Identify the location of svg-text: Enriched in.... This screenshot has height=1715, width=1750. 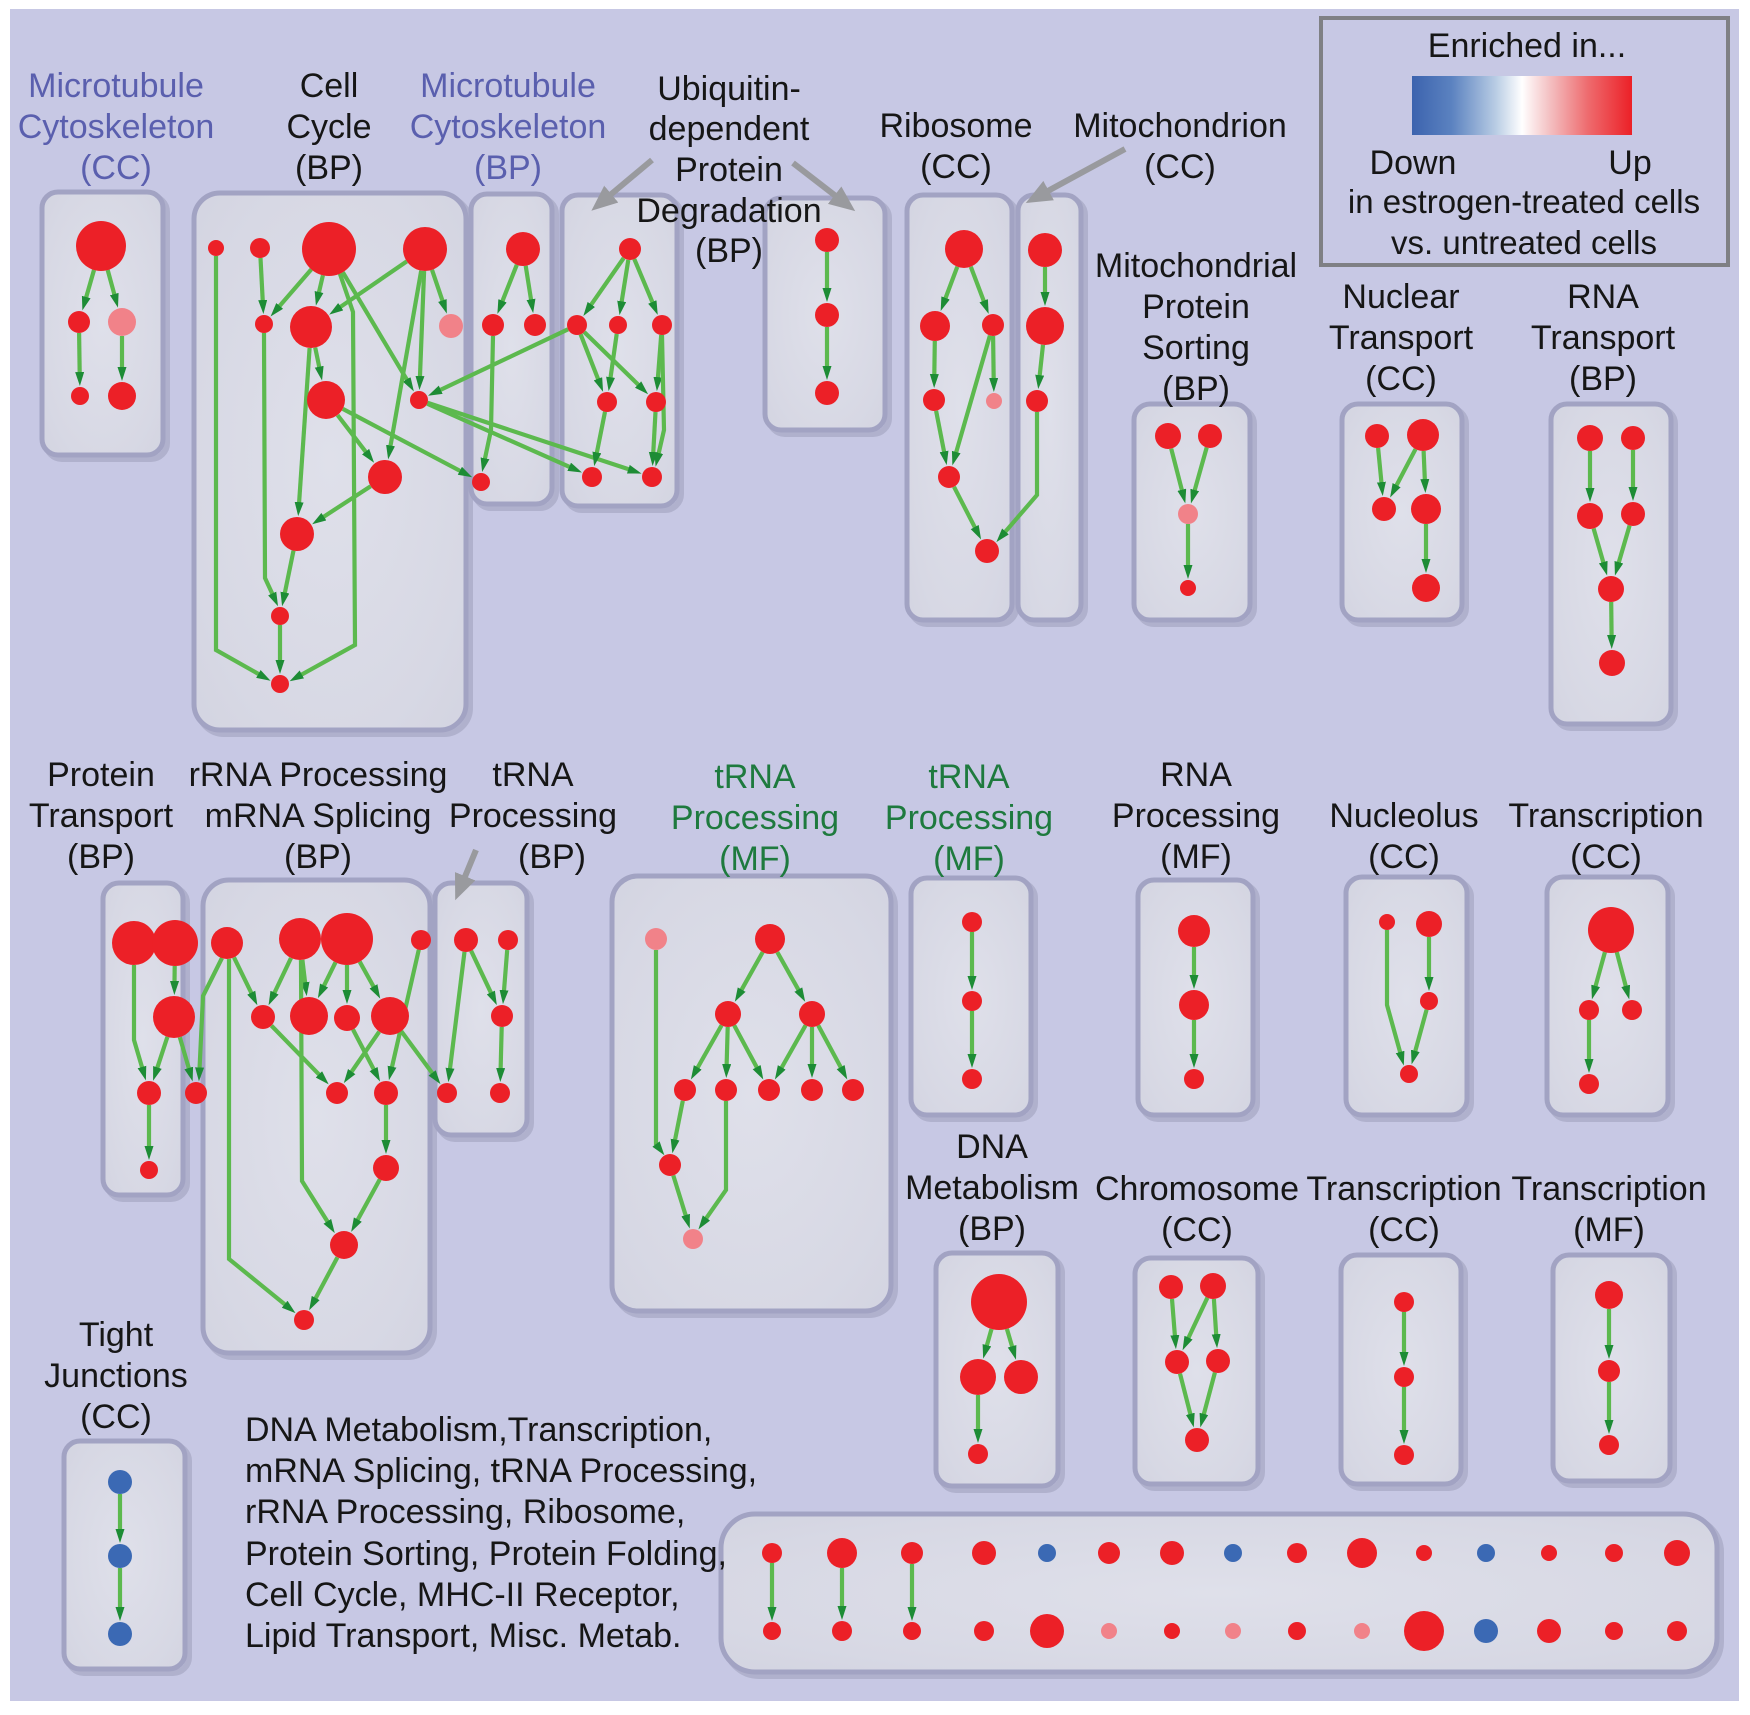
(1527, 46).